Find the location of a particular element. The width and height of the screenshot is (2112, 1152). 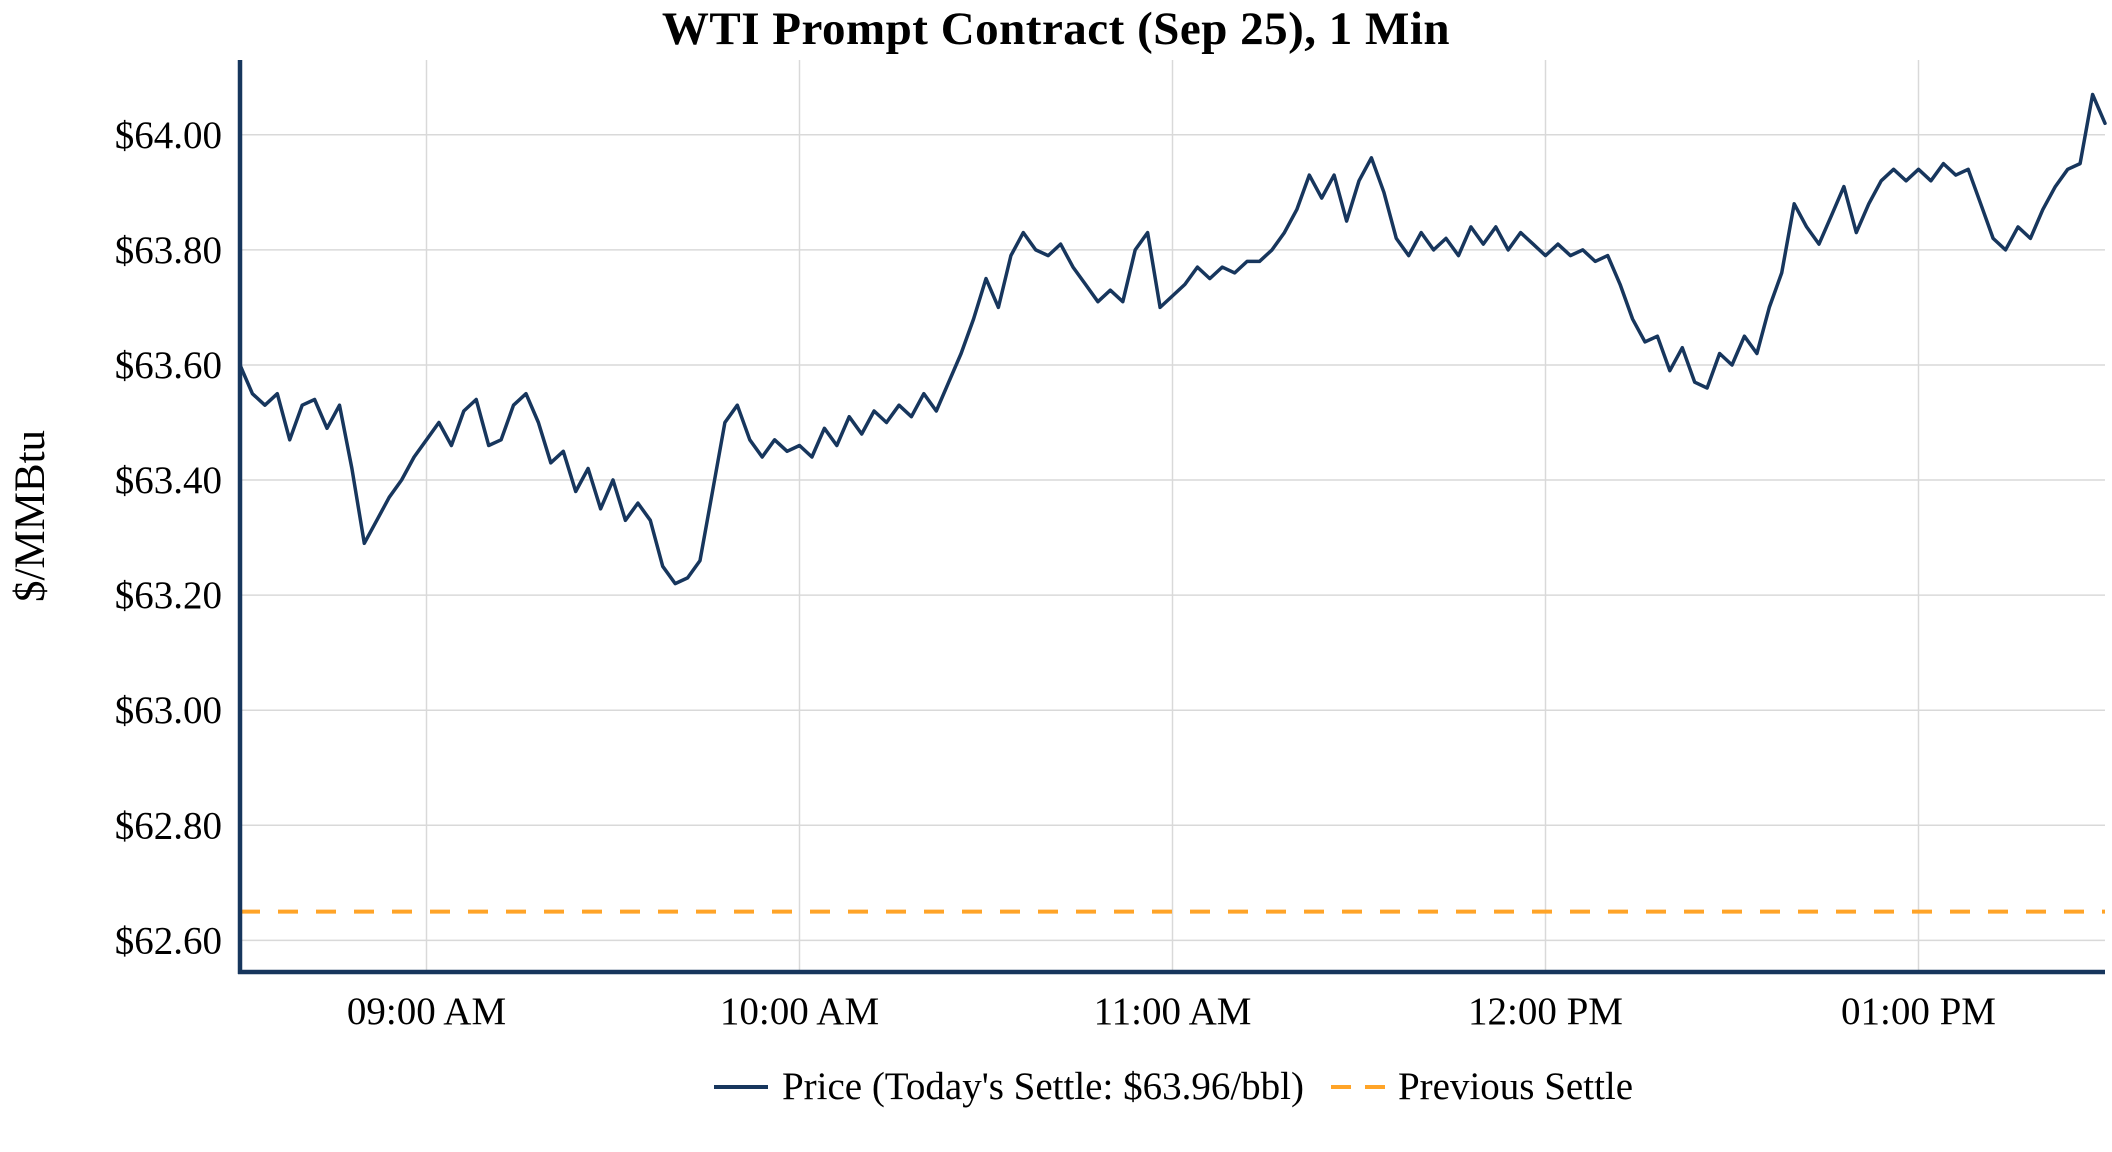

x-tick-label: 01:00 PM is located at coordinates (1918, 1011).